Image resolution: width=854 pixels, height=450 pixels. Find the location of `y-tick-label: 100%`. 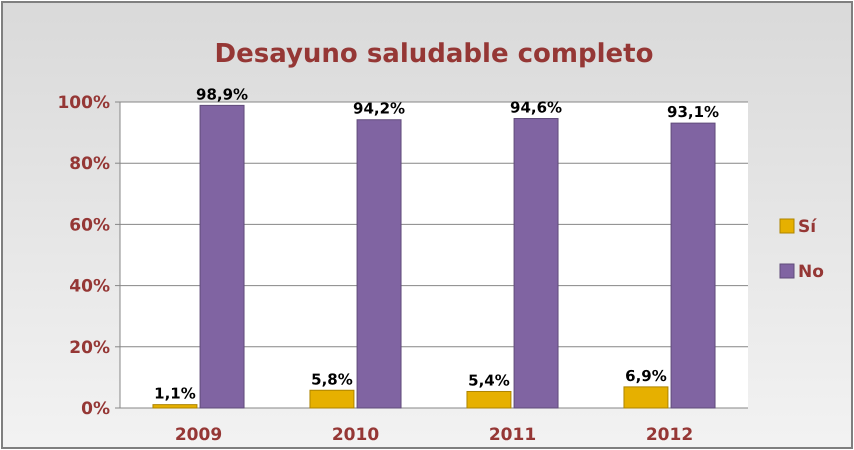

y-tick-label: 100% is located at coordinates (83, 102).